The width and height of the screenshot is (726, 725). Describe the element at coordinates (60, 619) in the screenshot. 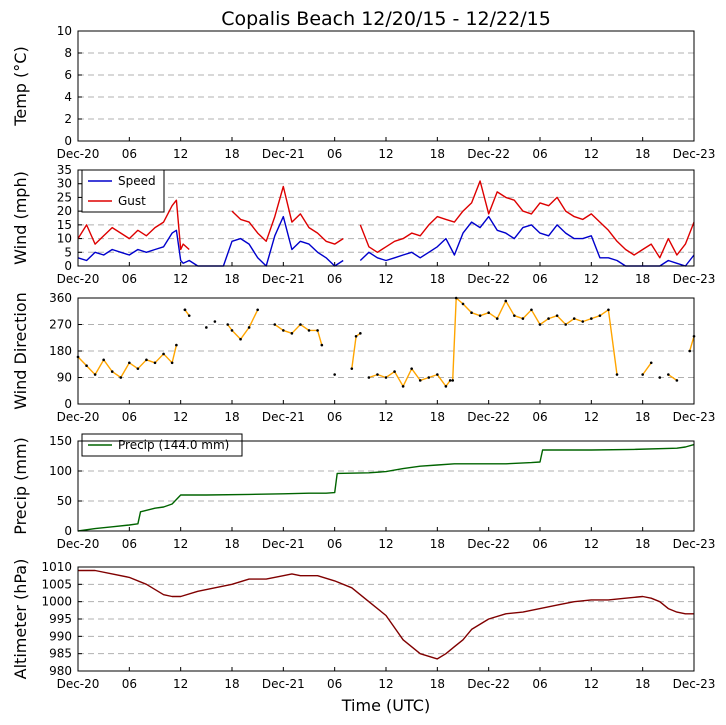

I see `y-tick-label: 995` at that location.